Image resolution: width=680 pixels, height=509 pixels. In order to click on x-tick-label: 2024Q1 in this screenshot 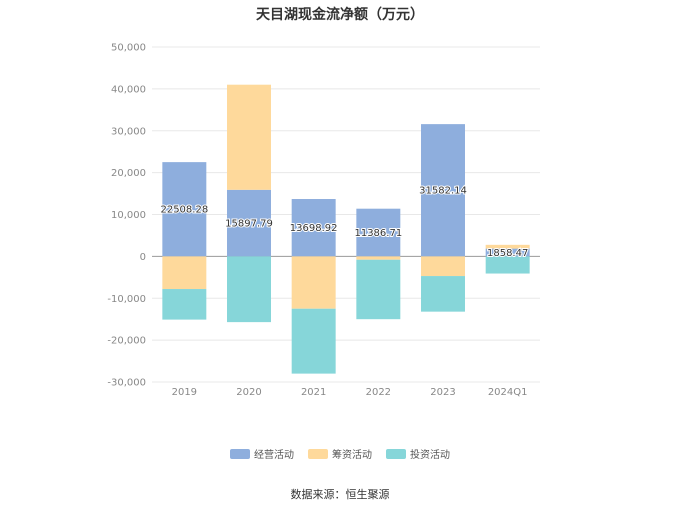, I will do `click(508, 392)`.